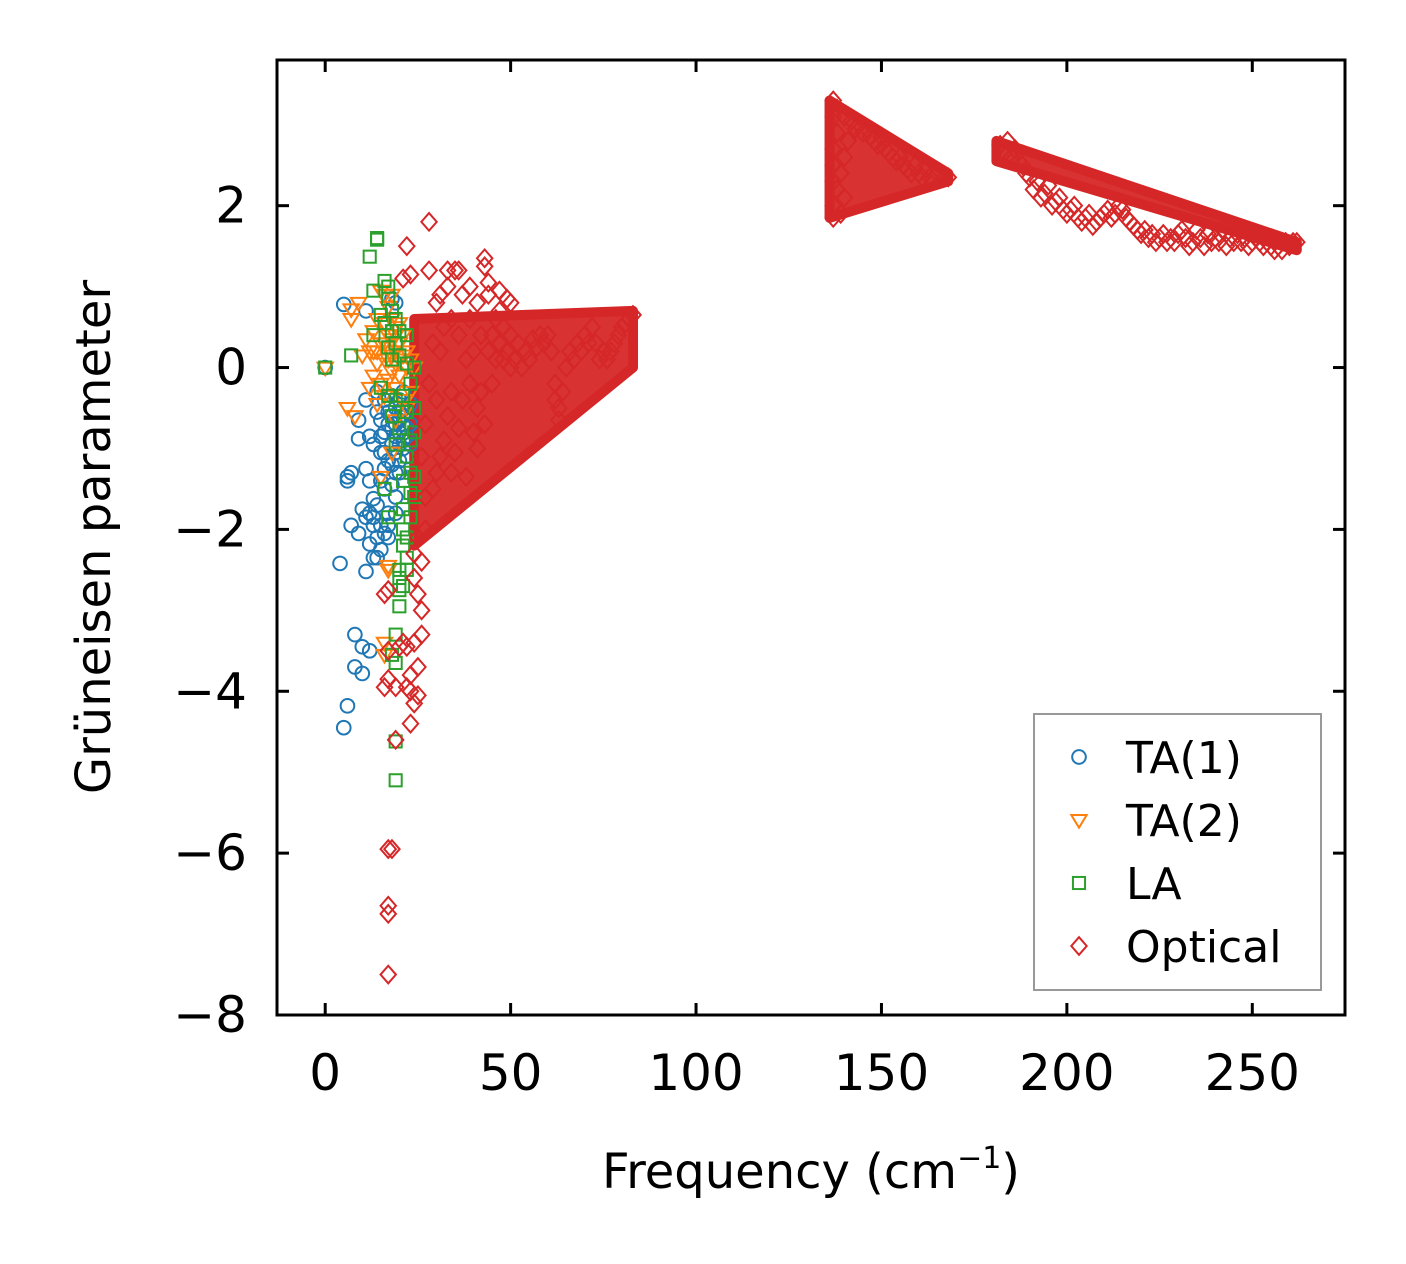 The height and width of the screenshot is (1264, 1406). I want to click on x-axis-label-superscript: −1, so click(979, 1158).